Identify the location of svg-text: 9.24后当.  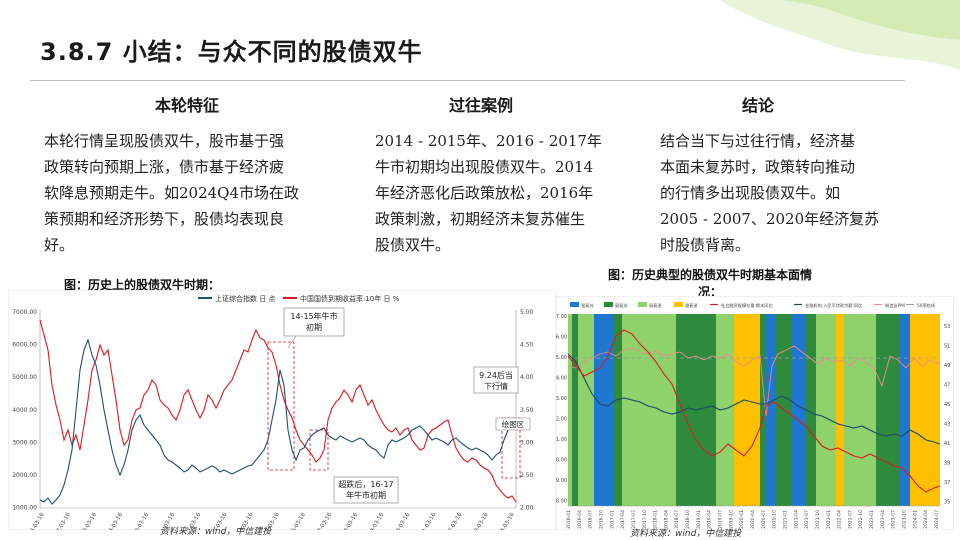
(496, 375).